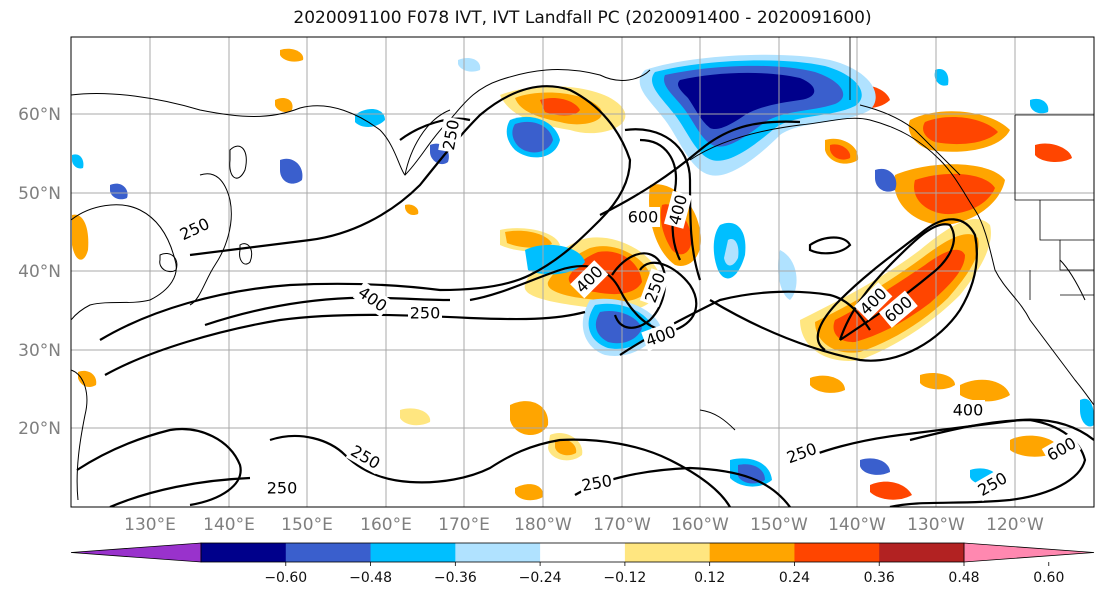 This screenshot has width=1105, height=601. Describe the element at coordinates (624, 578) in the screenshot. I see `colorbar-tick-label: −0.12` at that location.